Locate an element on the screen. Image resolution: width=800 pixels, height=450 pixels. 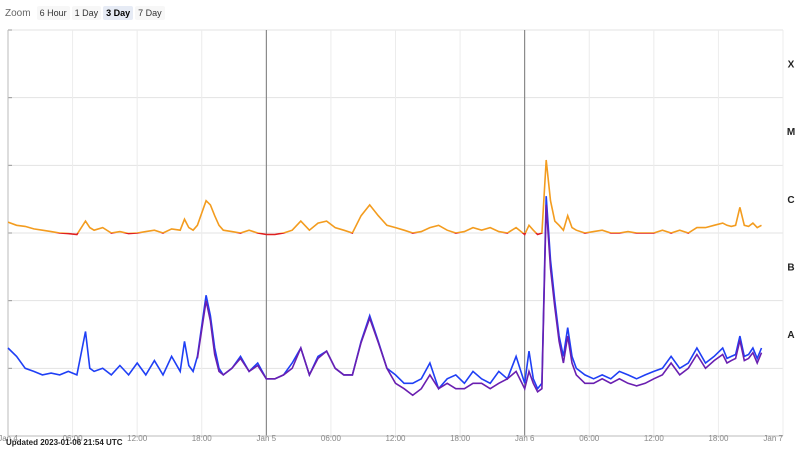
flare-class-labels: X M C B A is located at coordinates (791, 200).